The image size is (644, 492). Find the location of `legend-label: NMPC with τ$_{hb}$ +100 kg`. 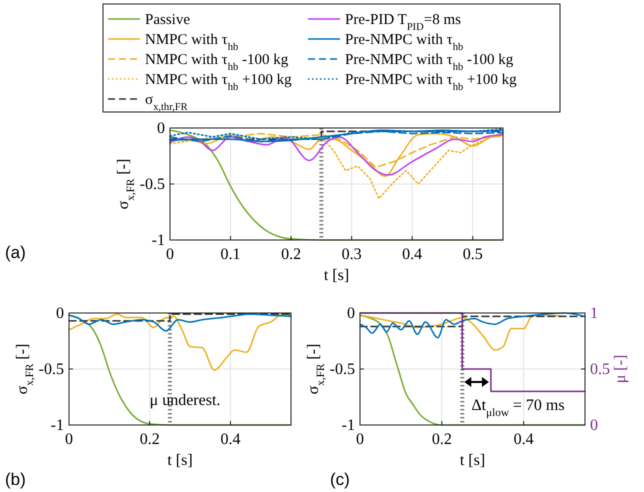

legend-label: NMPC with τ$_{hb}$ +100 kg is located at coordinates (218, 82).